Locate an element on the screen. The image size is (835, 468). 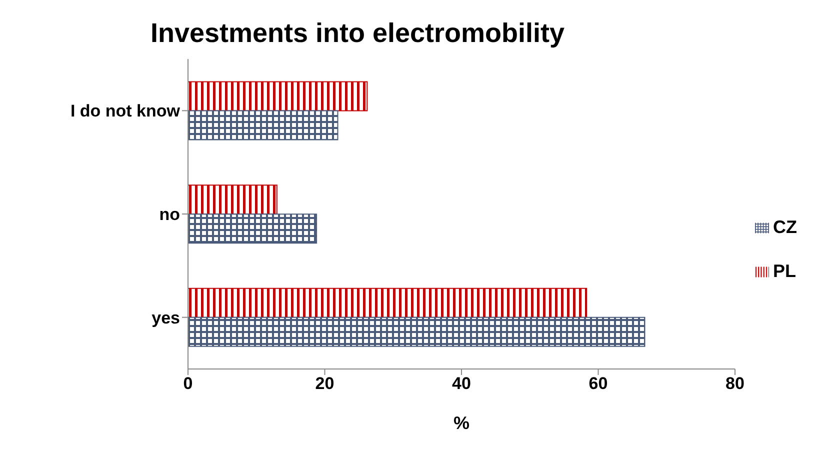
x-tick-label: 40 is located at coordinates (461, 384).